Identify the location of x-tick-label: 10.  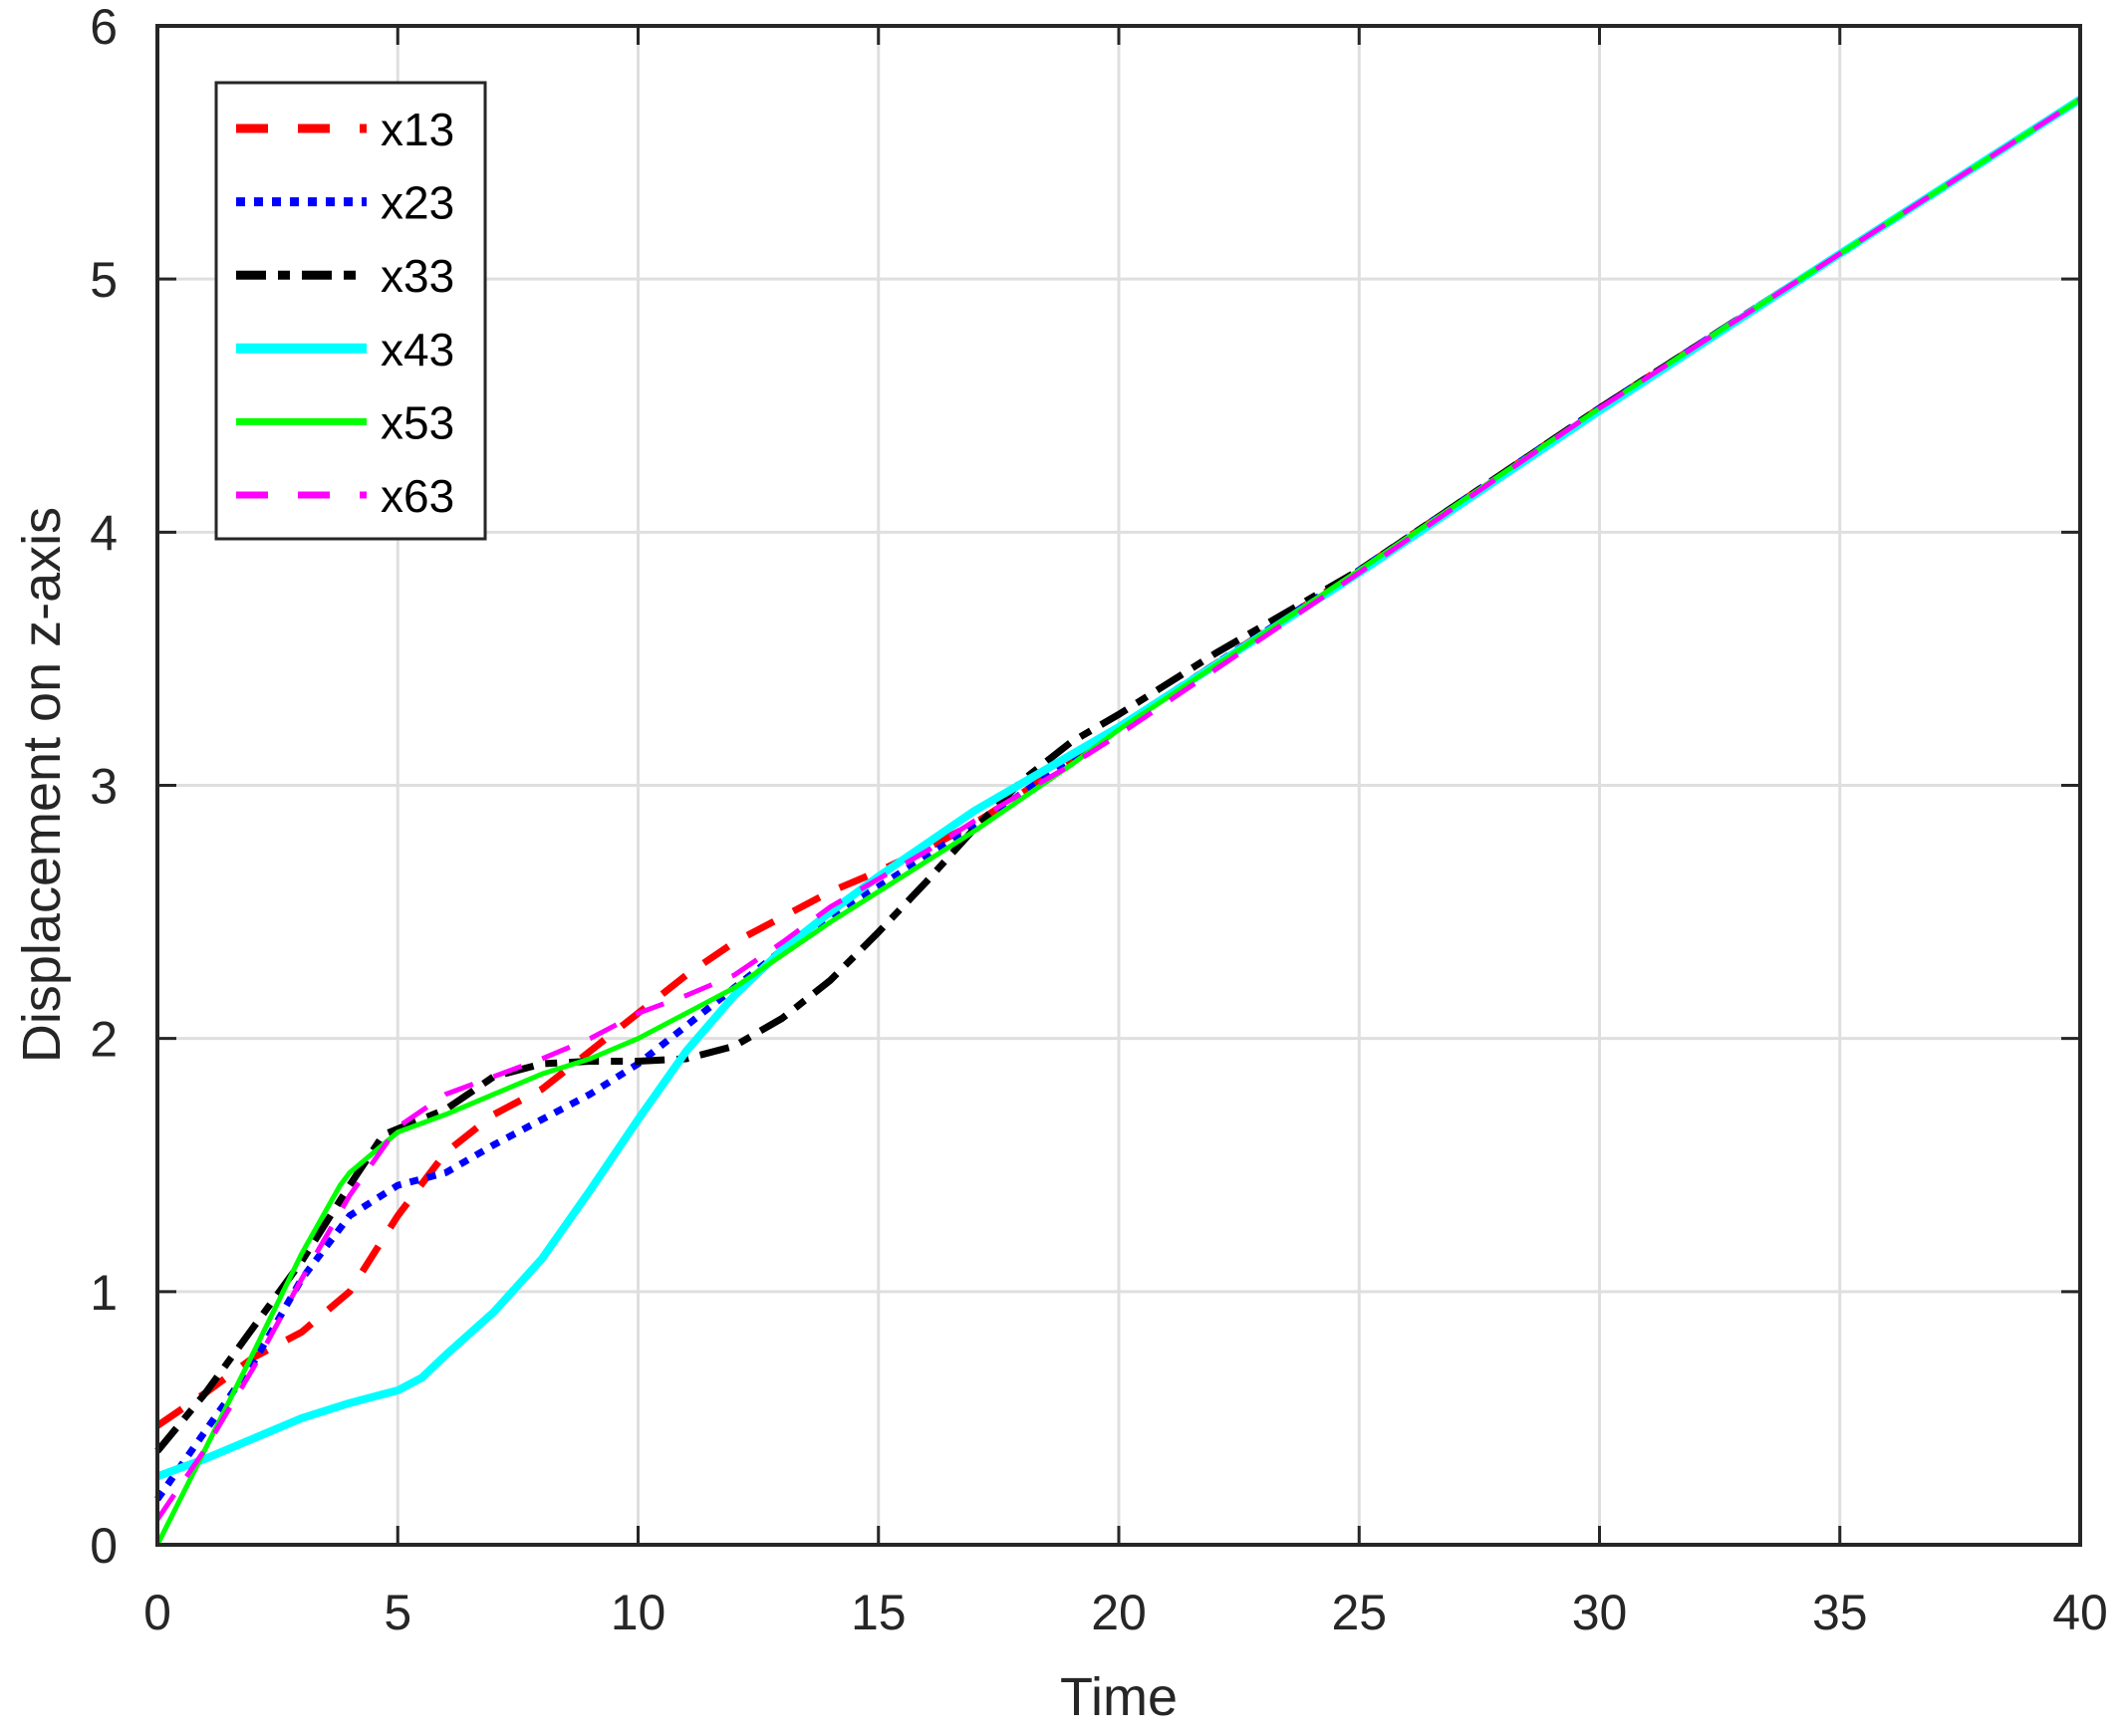
(638, 1612).